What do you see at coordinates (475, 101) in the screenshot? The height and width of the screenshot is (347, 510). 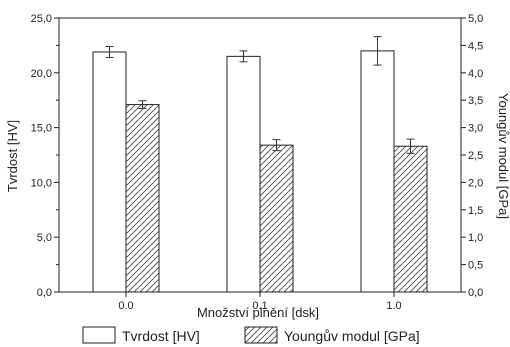 I see `y2-tick-label: 3,5` at bounding box center [475, 101].